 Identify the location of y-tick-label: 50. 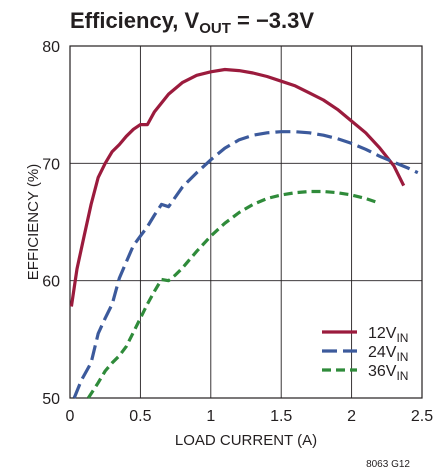
(51, 399).